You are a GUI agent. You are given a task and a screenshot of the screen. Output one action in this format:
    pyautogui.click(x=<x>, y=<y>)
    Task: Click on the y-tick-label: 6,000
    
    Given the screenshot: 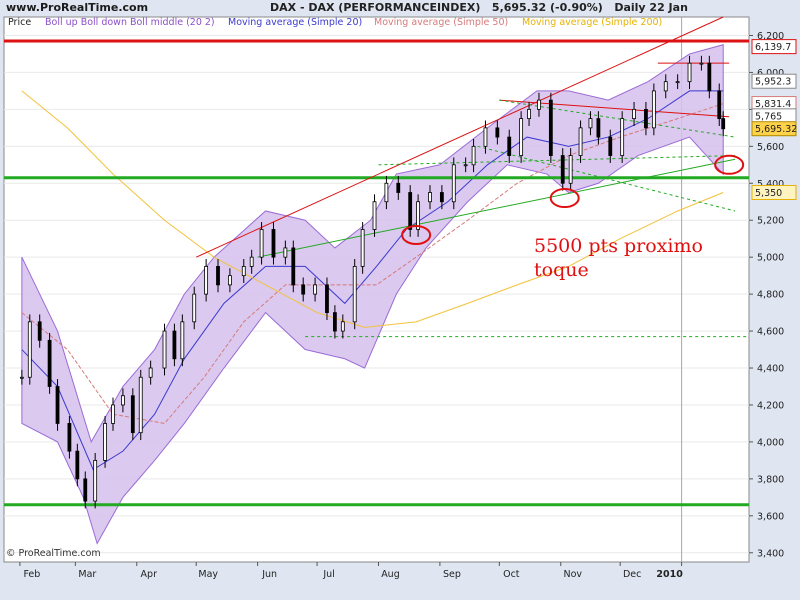 What is the action you would take?
    pyautogui.click(x=770, y=73)
    